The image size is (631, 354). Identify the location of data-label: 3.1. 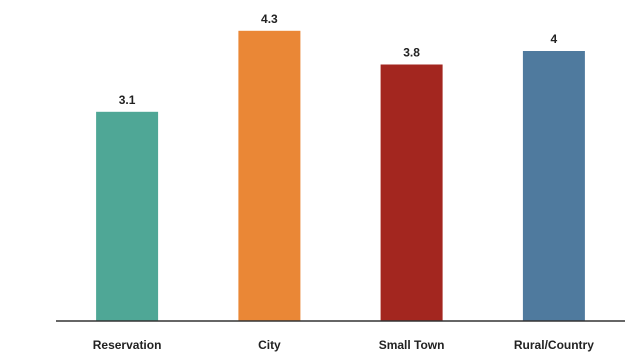
(127, 100).